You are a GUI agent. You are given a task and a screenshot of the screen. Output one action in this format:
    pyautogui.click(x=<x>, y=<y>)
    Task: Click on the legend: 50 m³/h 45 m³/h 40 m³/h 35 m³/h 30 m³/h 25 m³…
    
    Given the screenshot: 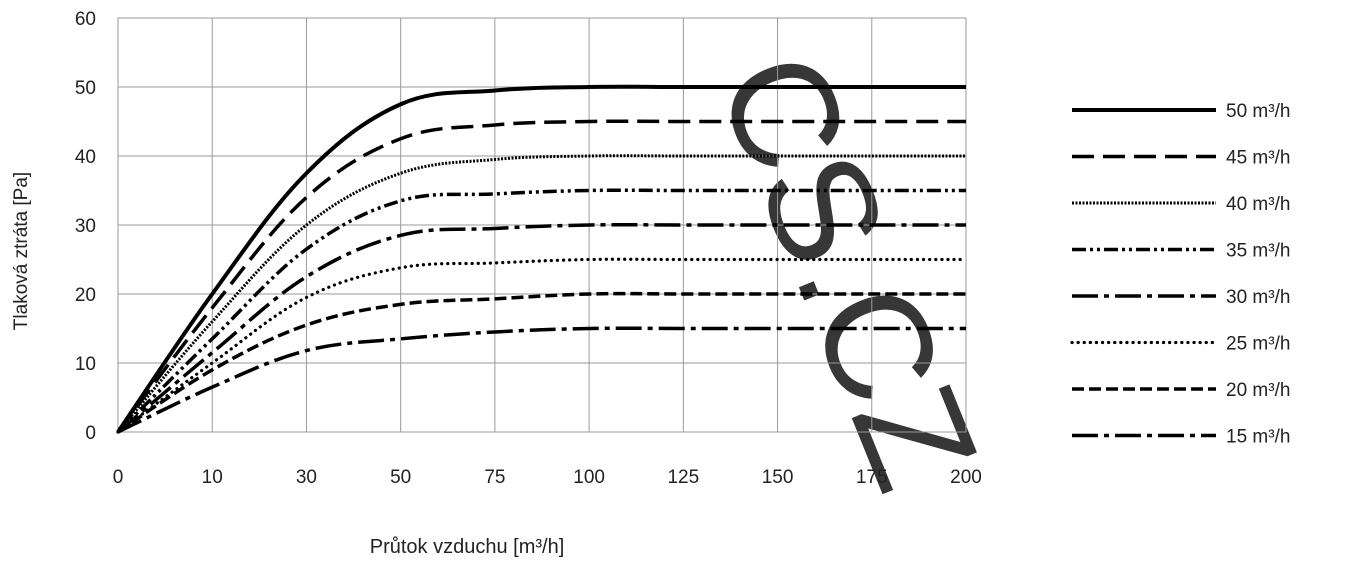 What is the action you would take?
    pyautogui.click(x=1180, y=274)
    